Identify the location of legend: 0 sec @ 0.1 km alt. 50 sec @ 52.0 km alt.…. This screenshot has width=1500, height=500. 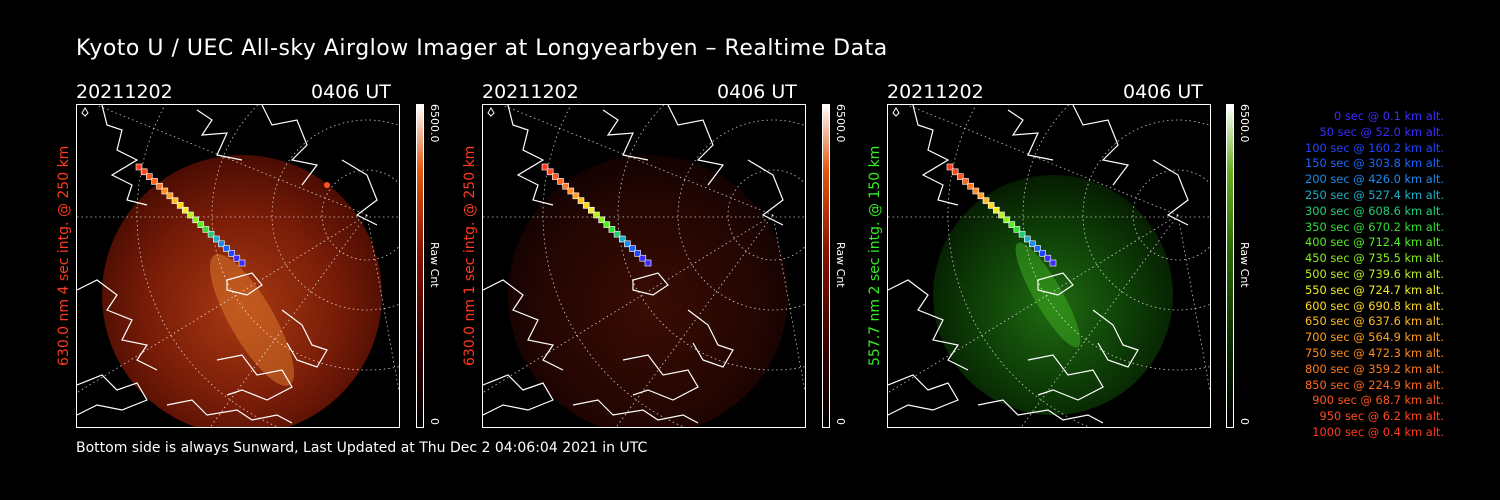
(1353, 275).